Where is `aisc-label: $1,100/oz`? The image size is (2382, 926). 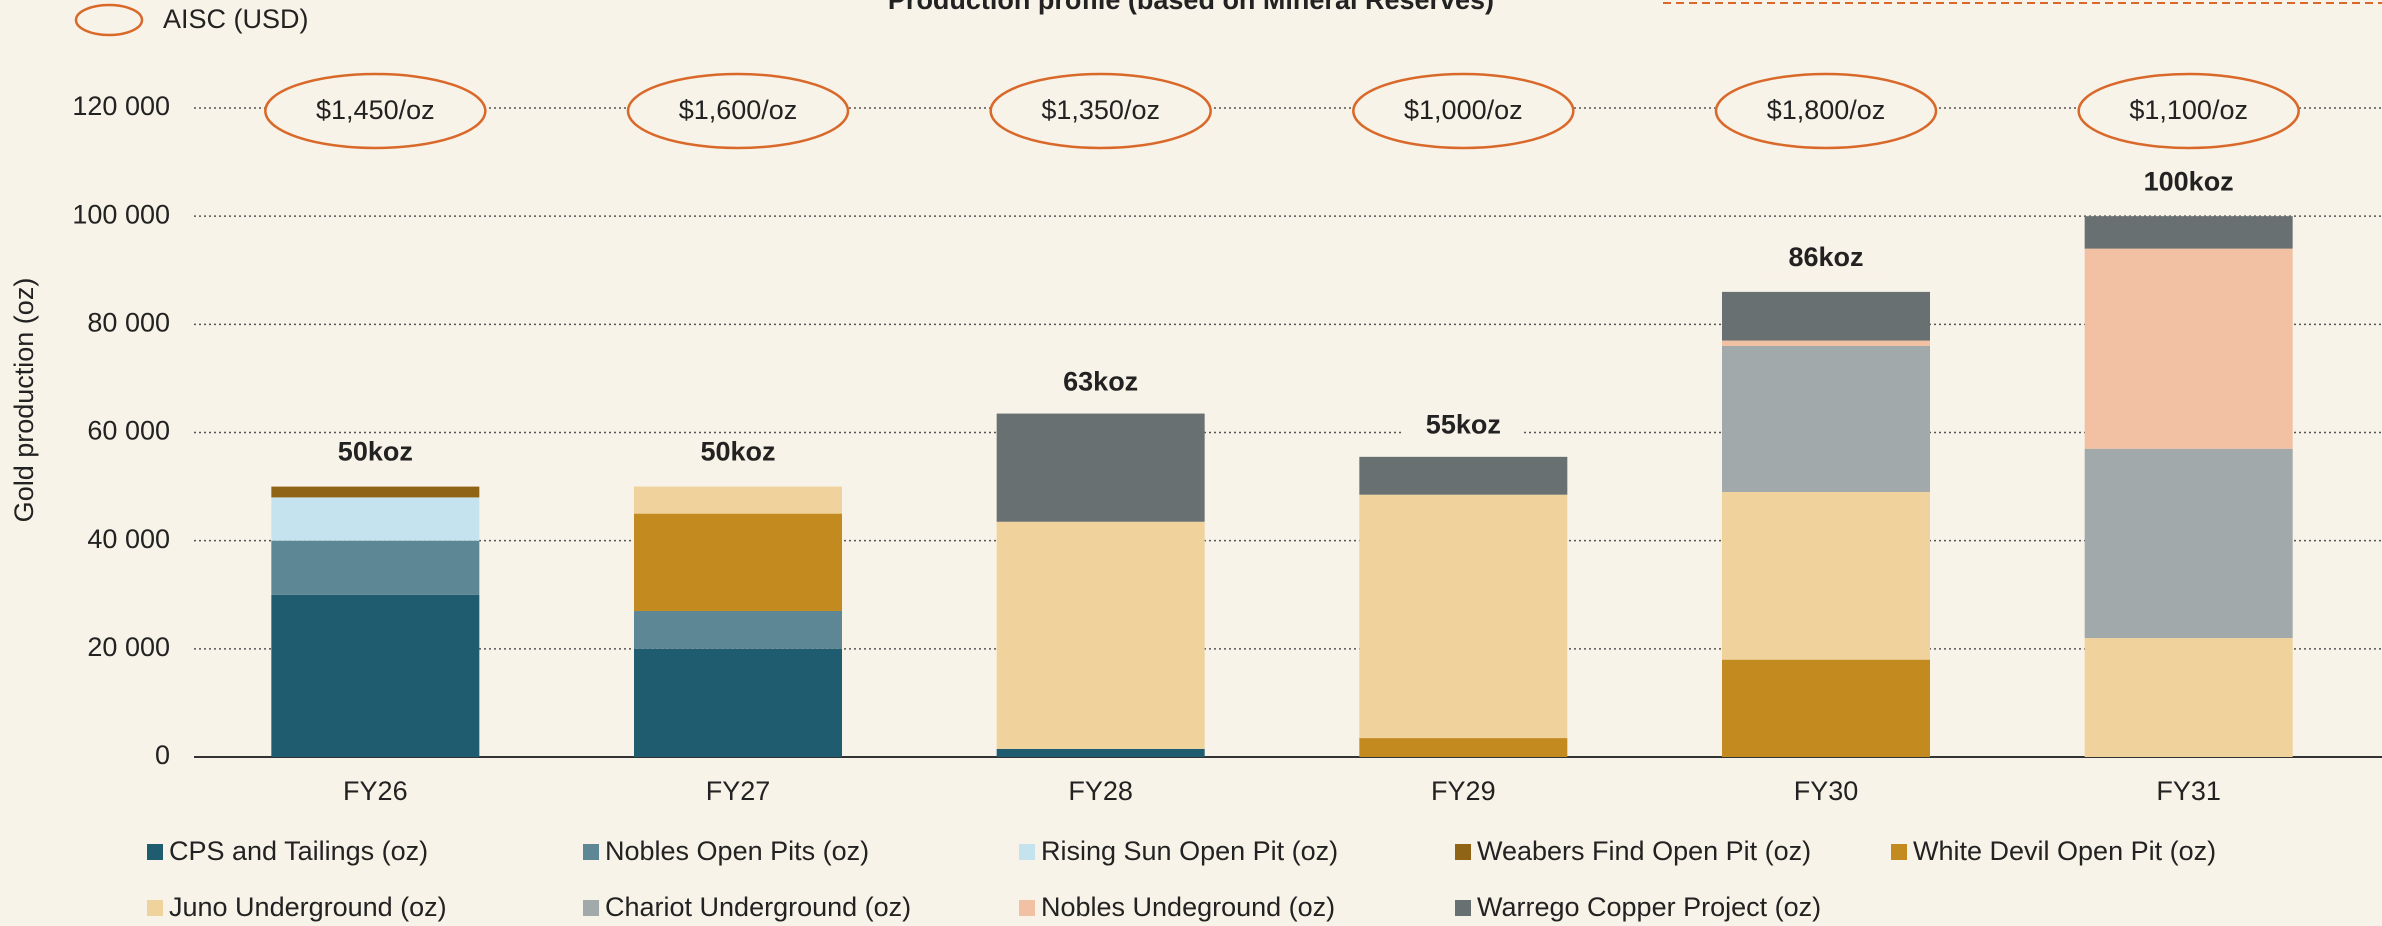
aisc-label: $1,100/oz is located at coordinates (2188, 110).